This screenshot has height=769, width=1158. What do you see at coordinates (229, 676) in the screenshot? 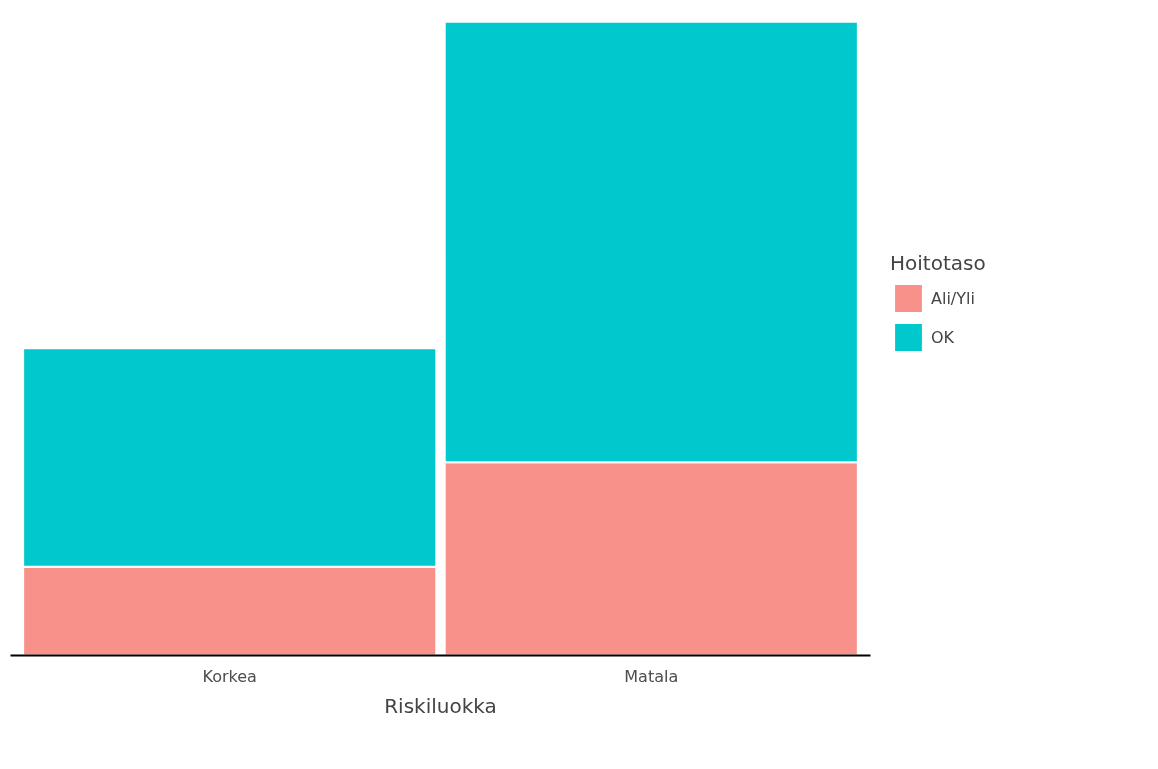
I see `x-tick-label: Korkea` at bounding box center [229, 676].